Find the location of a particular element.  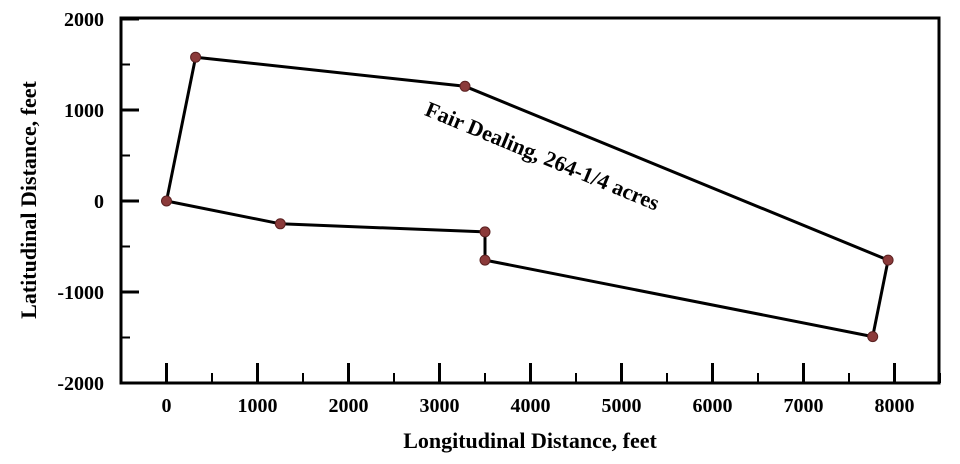

x-tick-label: 8000 is located at coordinates (895, 406).